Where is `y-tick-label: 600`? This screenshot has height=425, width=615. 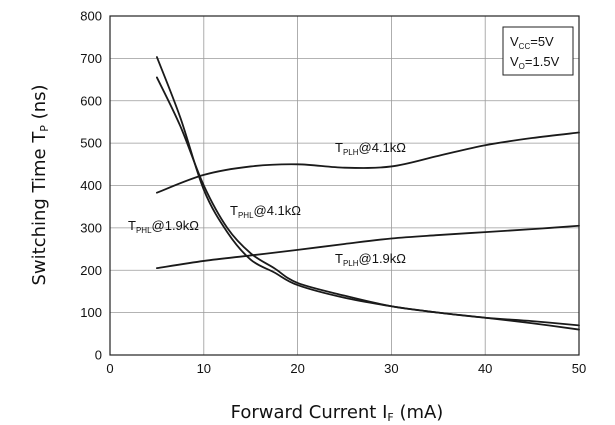
y-tick-label: 600 is located at coordinates (91, 100).